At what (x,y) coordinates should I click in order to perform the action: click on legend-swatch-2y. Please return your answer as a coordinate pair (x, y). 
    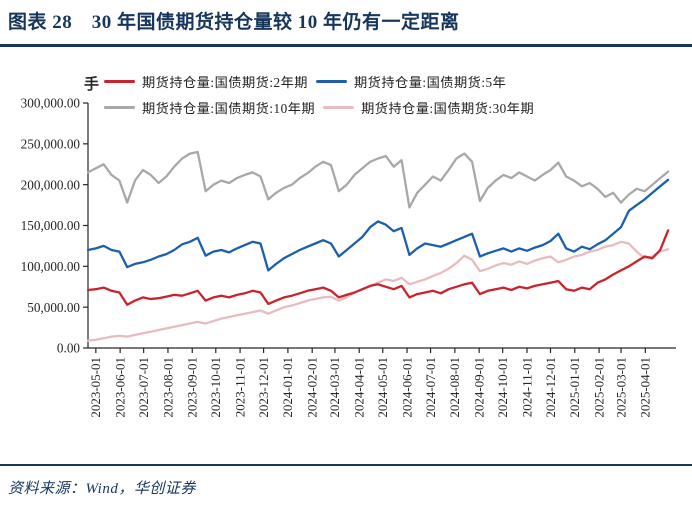
    Looking at the image, I should click on (119, 81).